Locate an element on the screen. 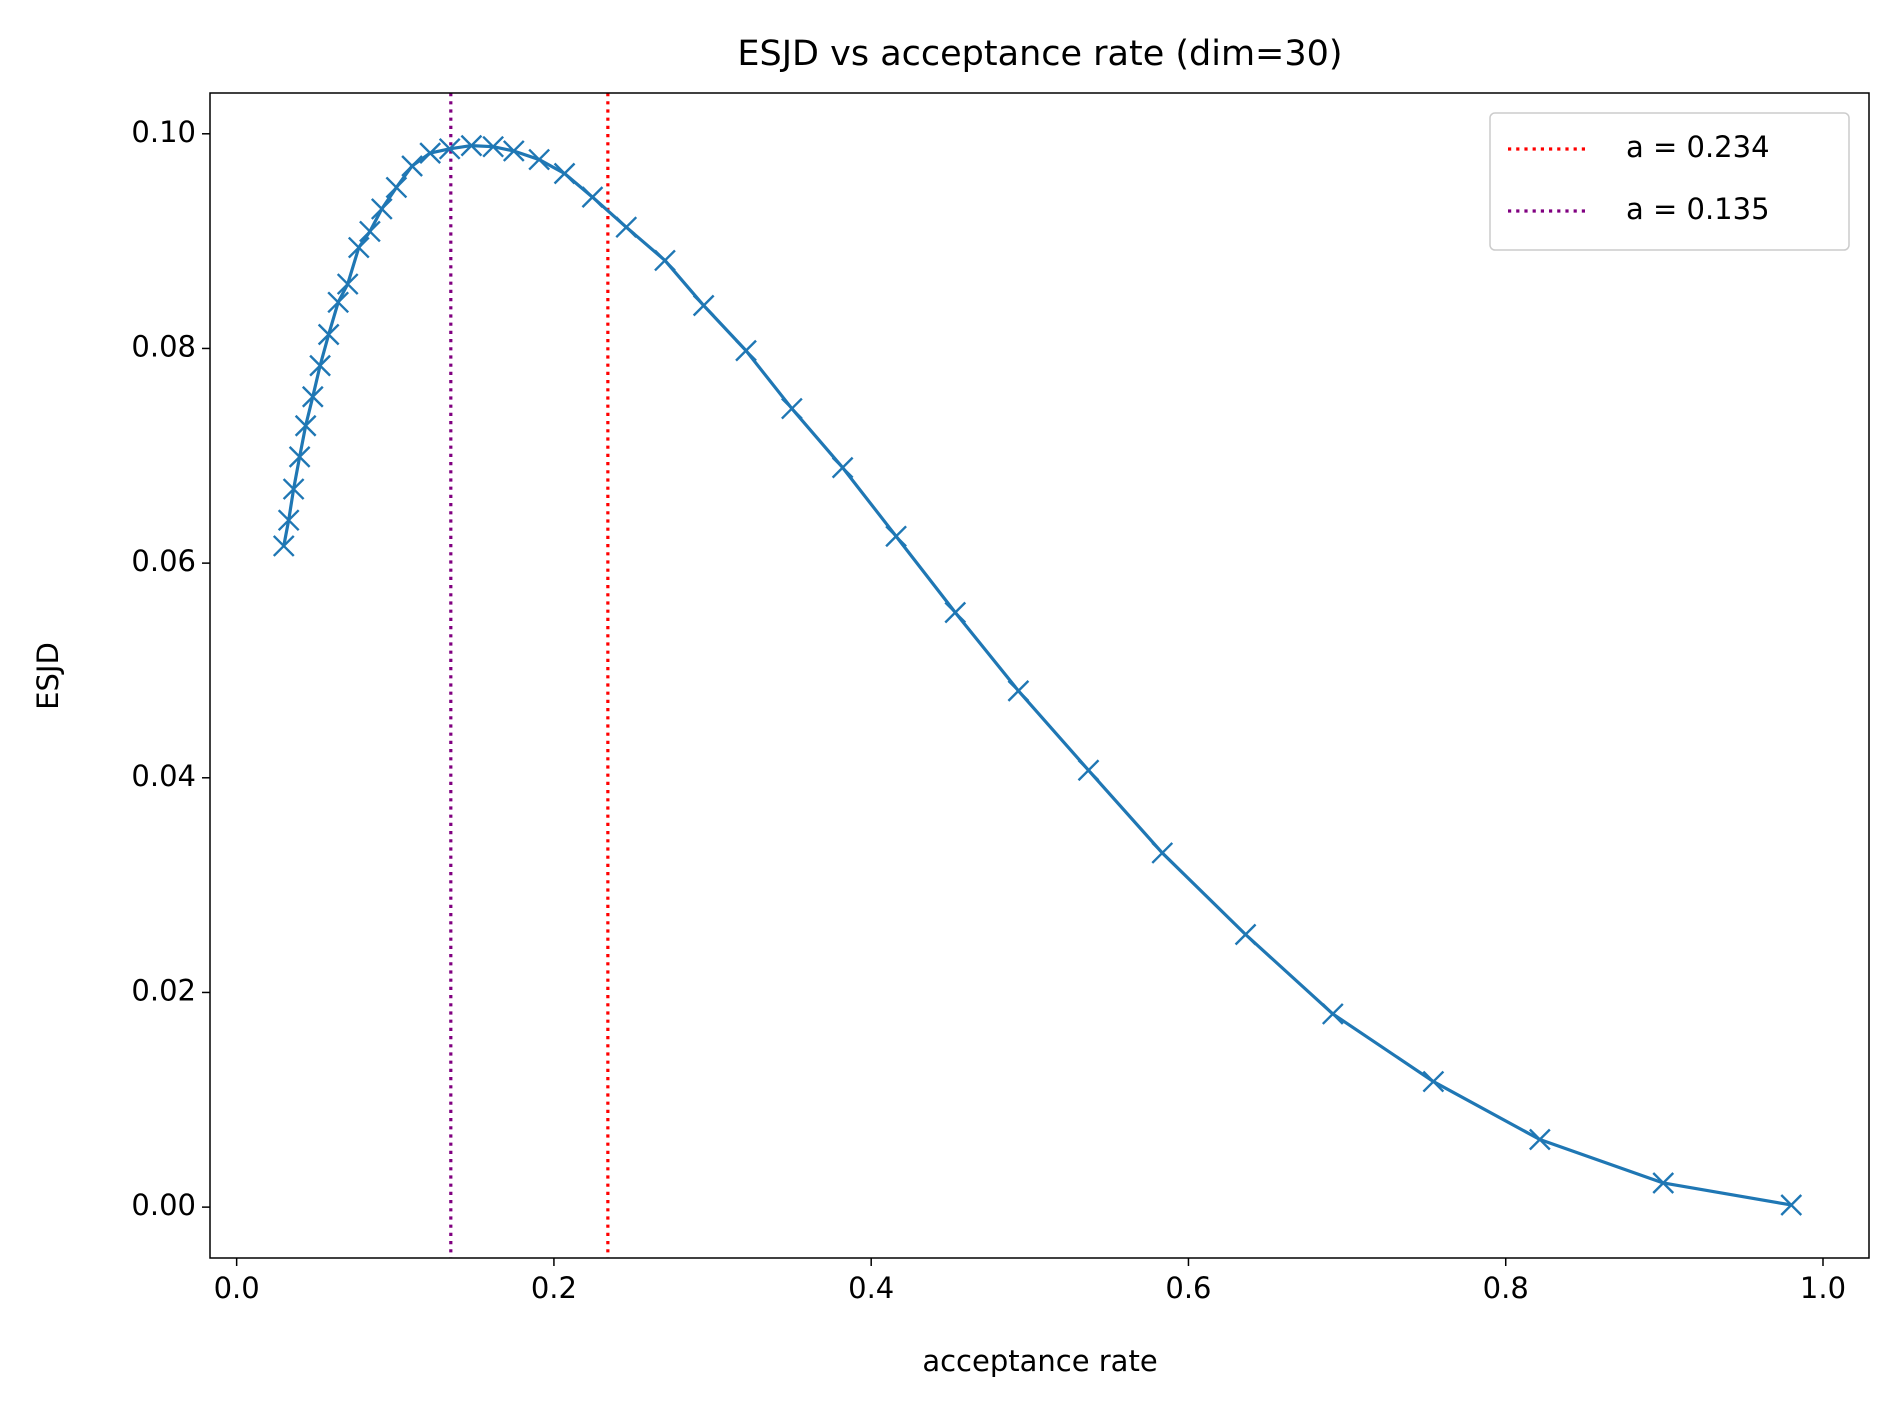 The height and width of the screenshot is (1408, 1887). legend: a = 0.234 a = 0.135 is located at coordinates (1669, 181).